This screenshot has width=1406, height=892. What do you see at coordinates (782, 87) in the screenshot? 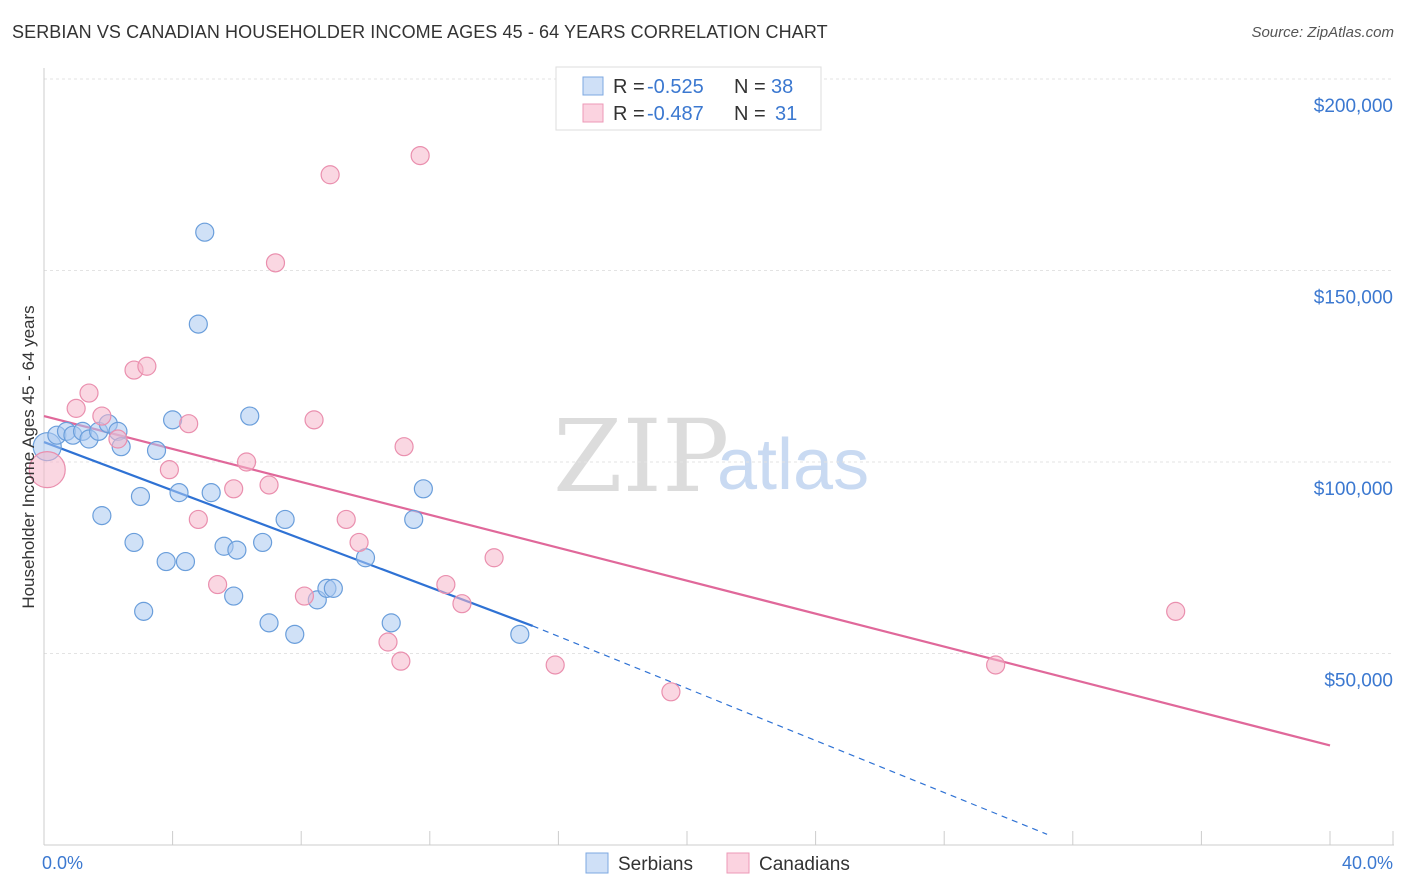
I see `legend-n-value-1: 38` at bounding box center [782, 87].